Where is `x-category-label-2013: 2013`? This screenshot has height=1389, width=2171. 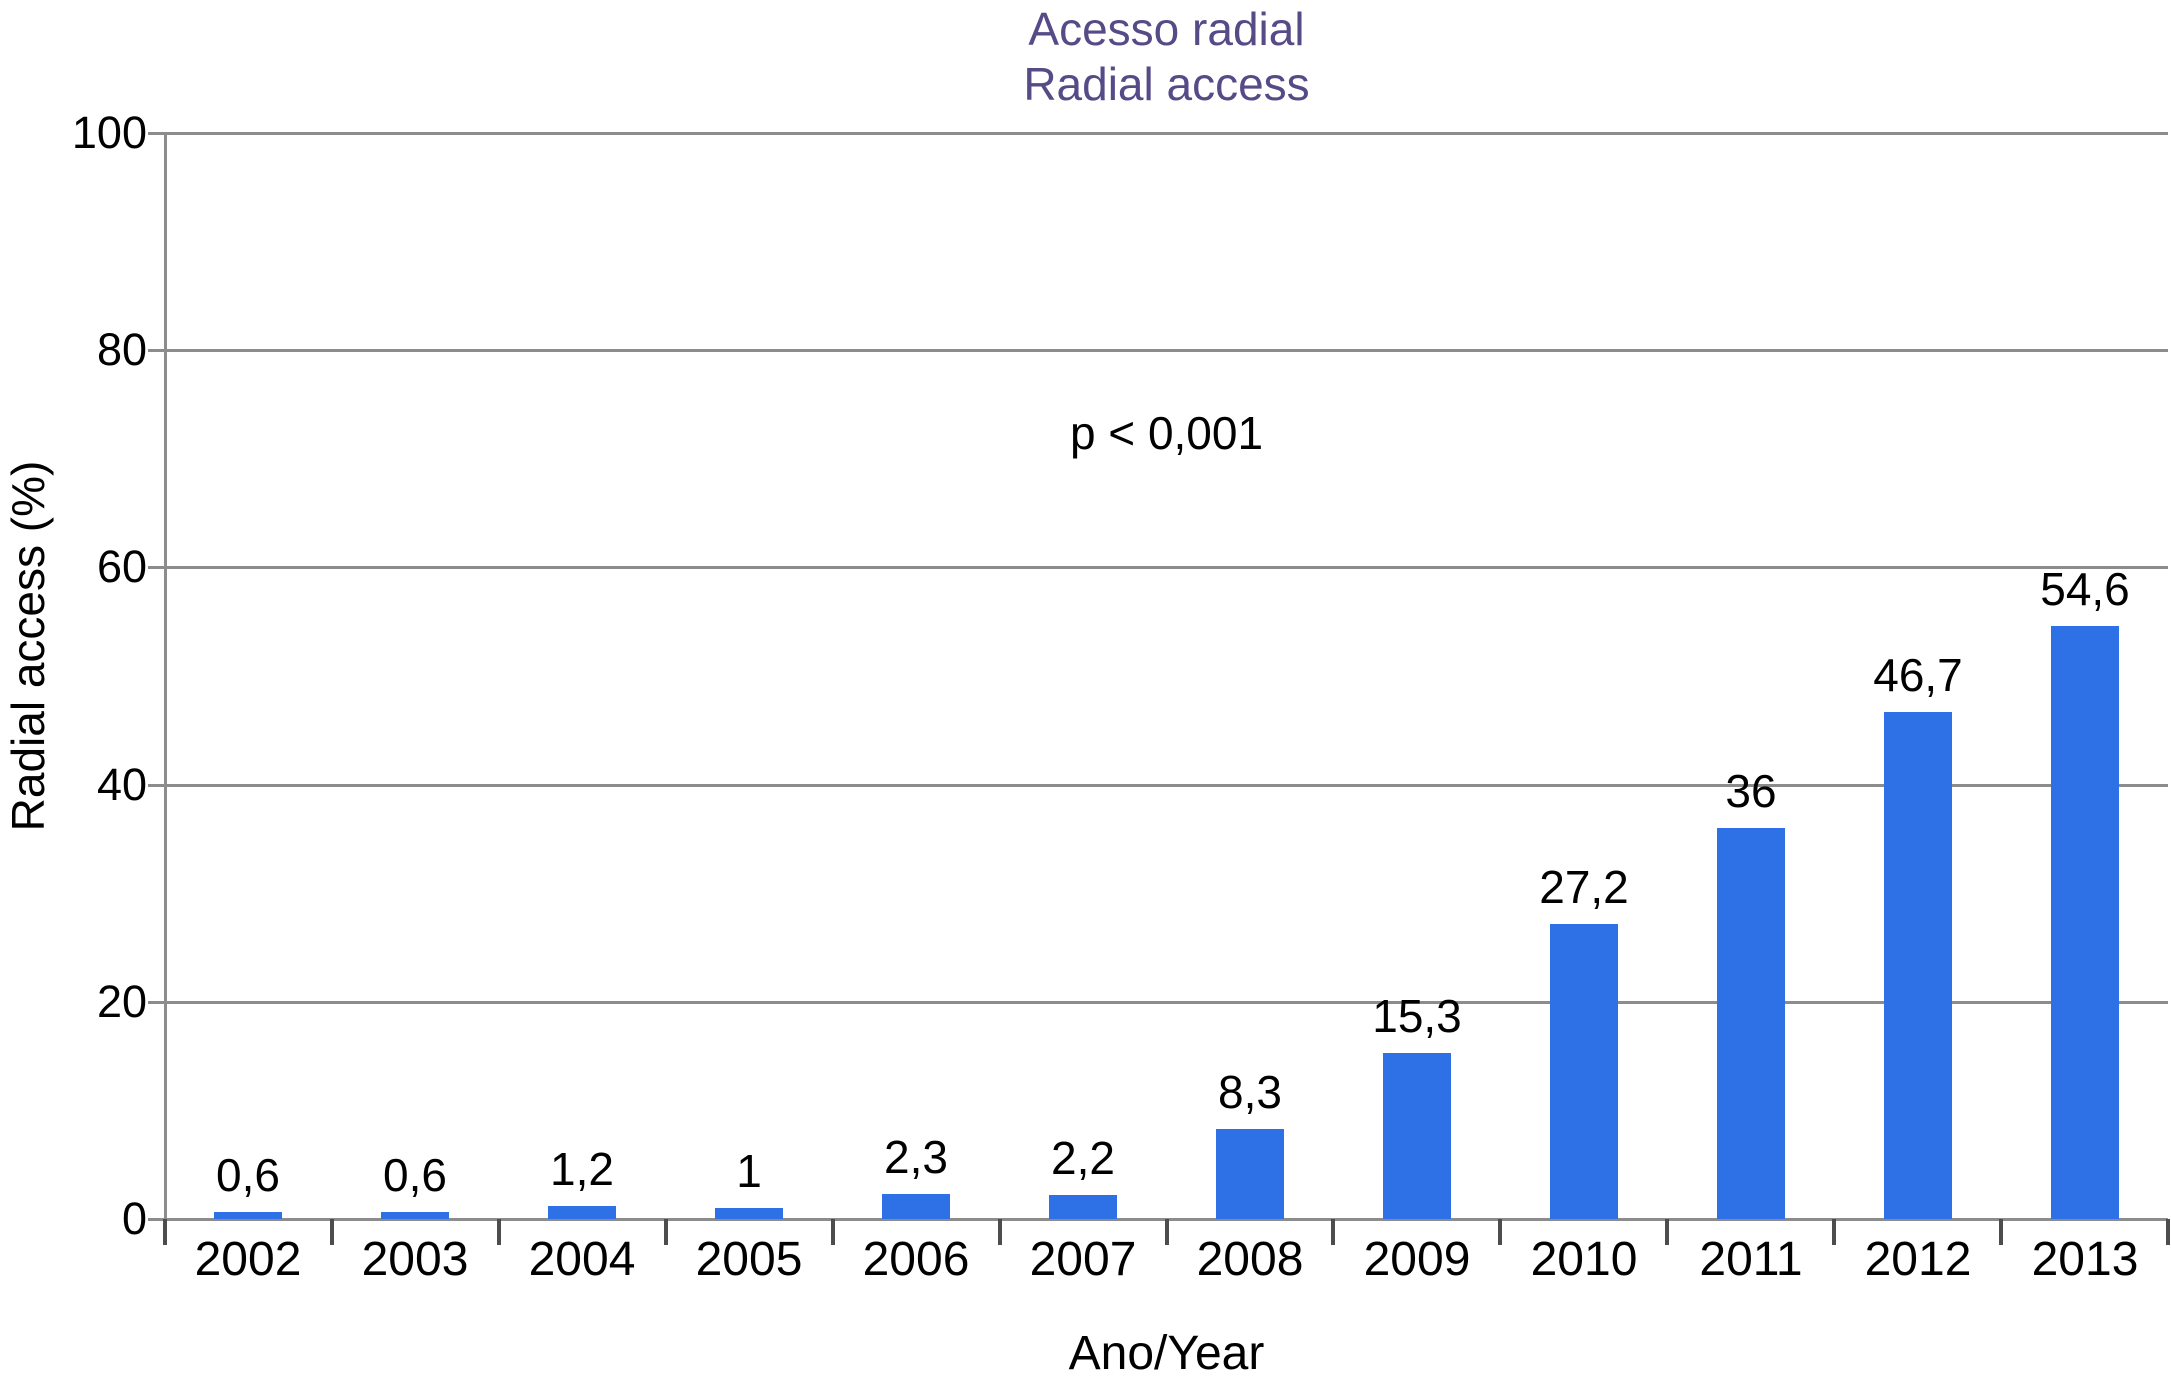 x-category-label-2013: 2013 is located at coordinates (2085, 1259).